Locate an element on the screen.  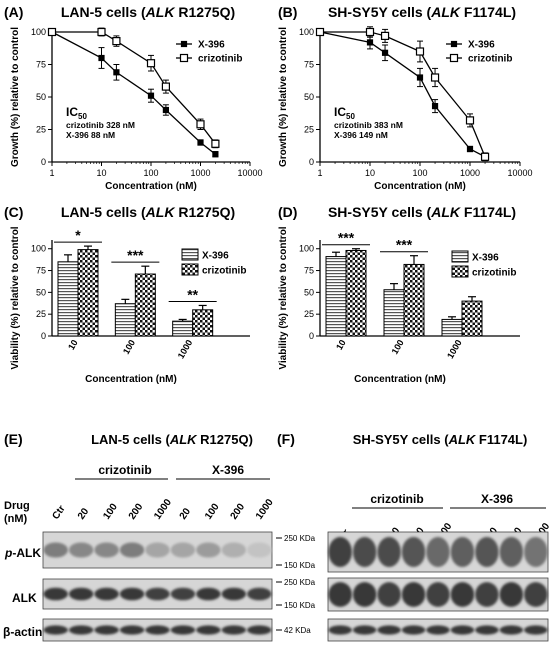
lane-label: 20 is located at coordinates (186, 514).